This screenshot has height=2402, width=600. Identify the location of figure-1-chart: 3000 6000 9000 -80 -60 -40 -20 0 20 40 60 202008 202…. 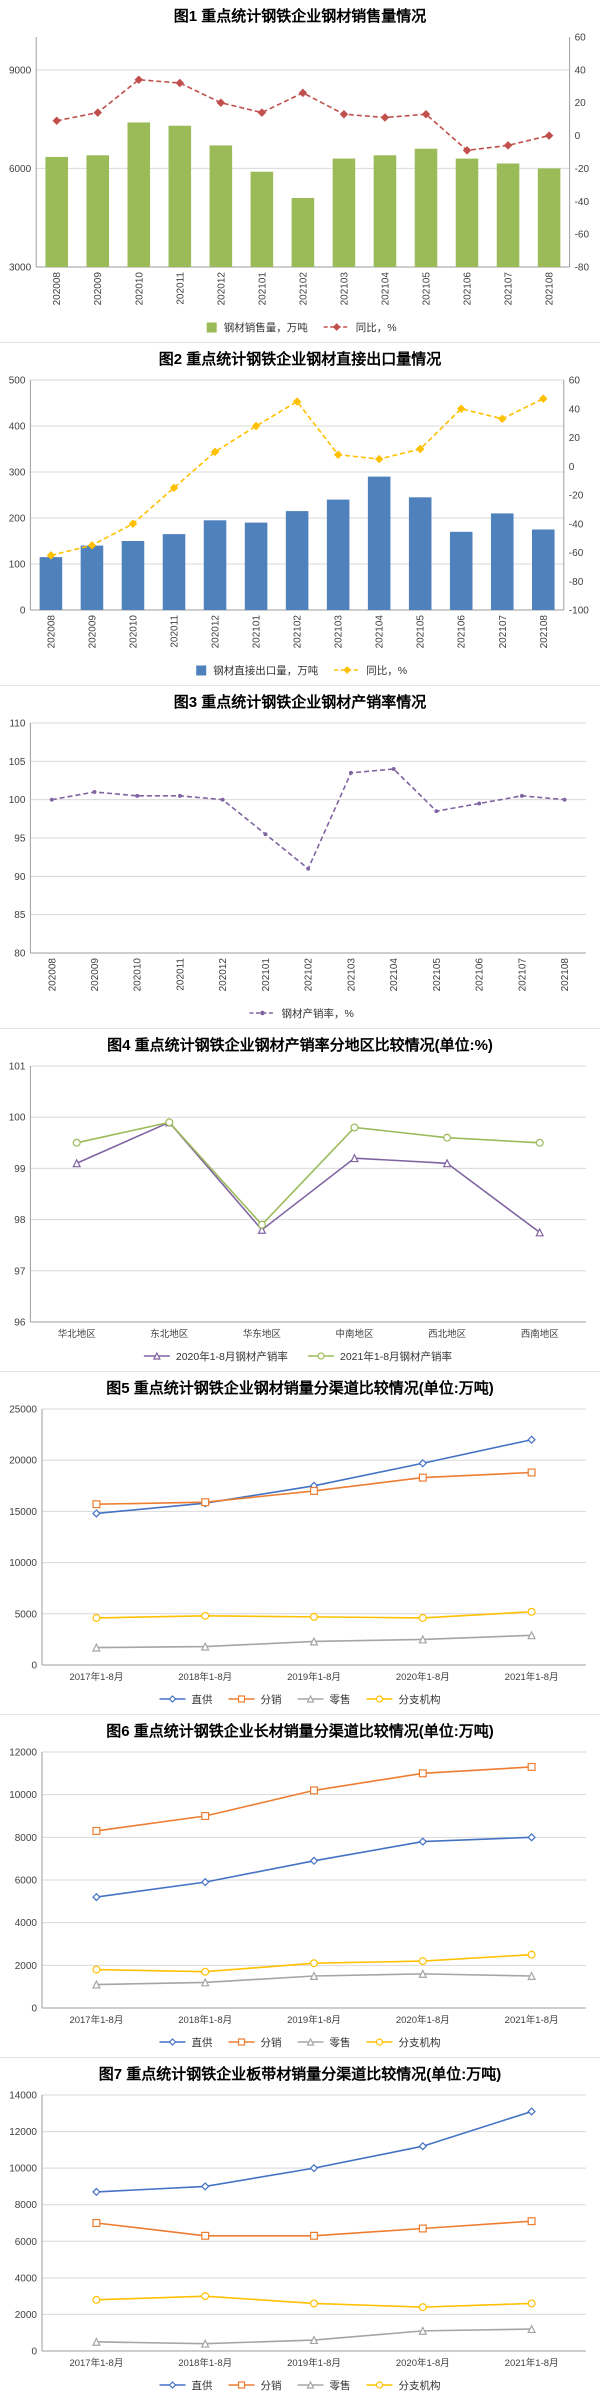
(299, 184).